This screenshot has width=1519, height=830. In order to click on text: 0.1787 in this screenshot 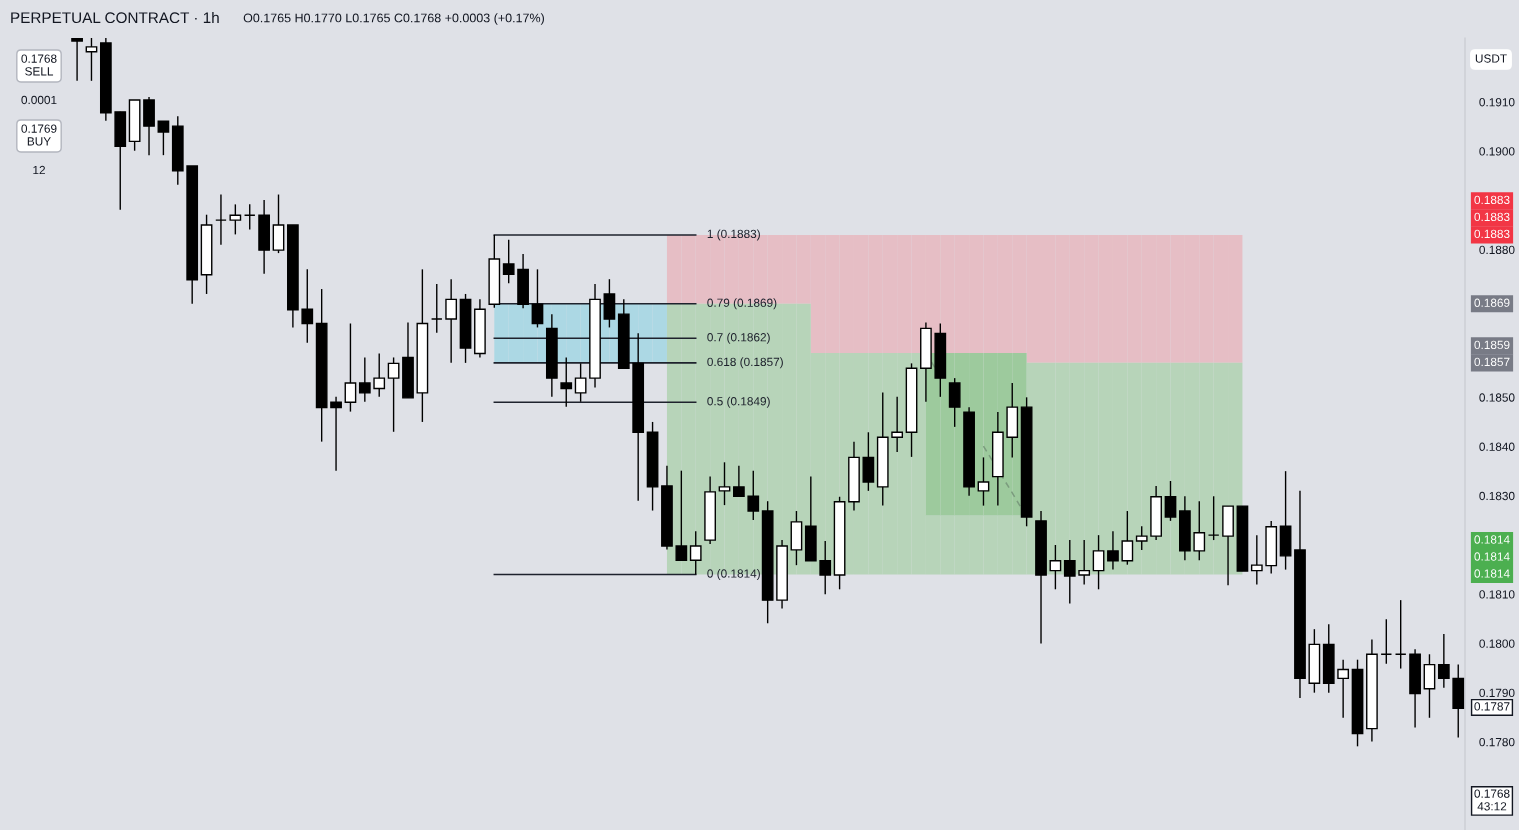, I will do `click(1492, 706)`.